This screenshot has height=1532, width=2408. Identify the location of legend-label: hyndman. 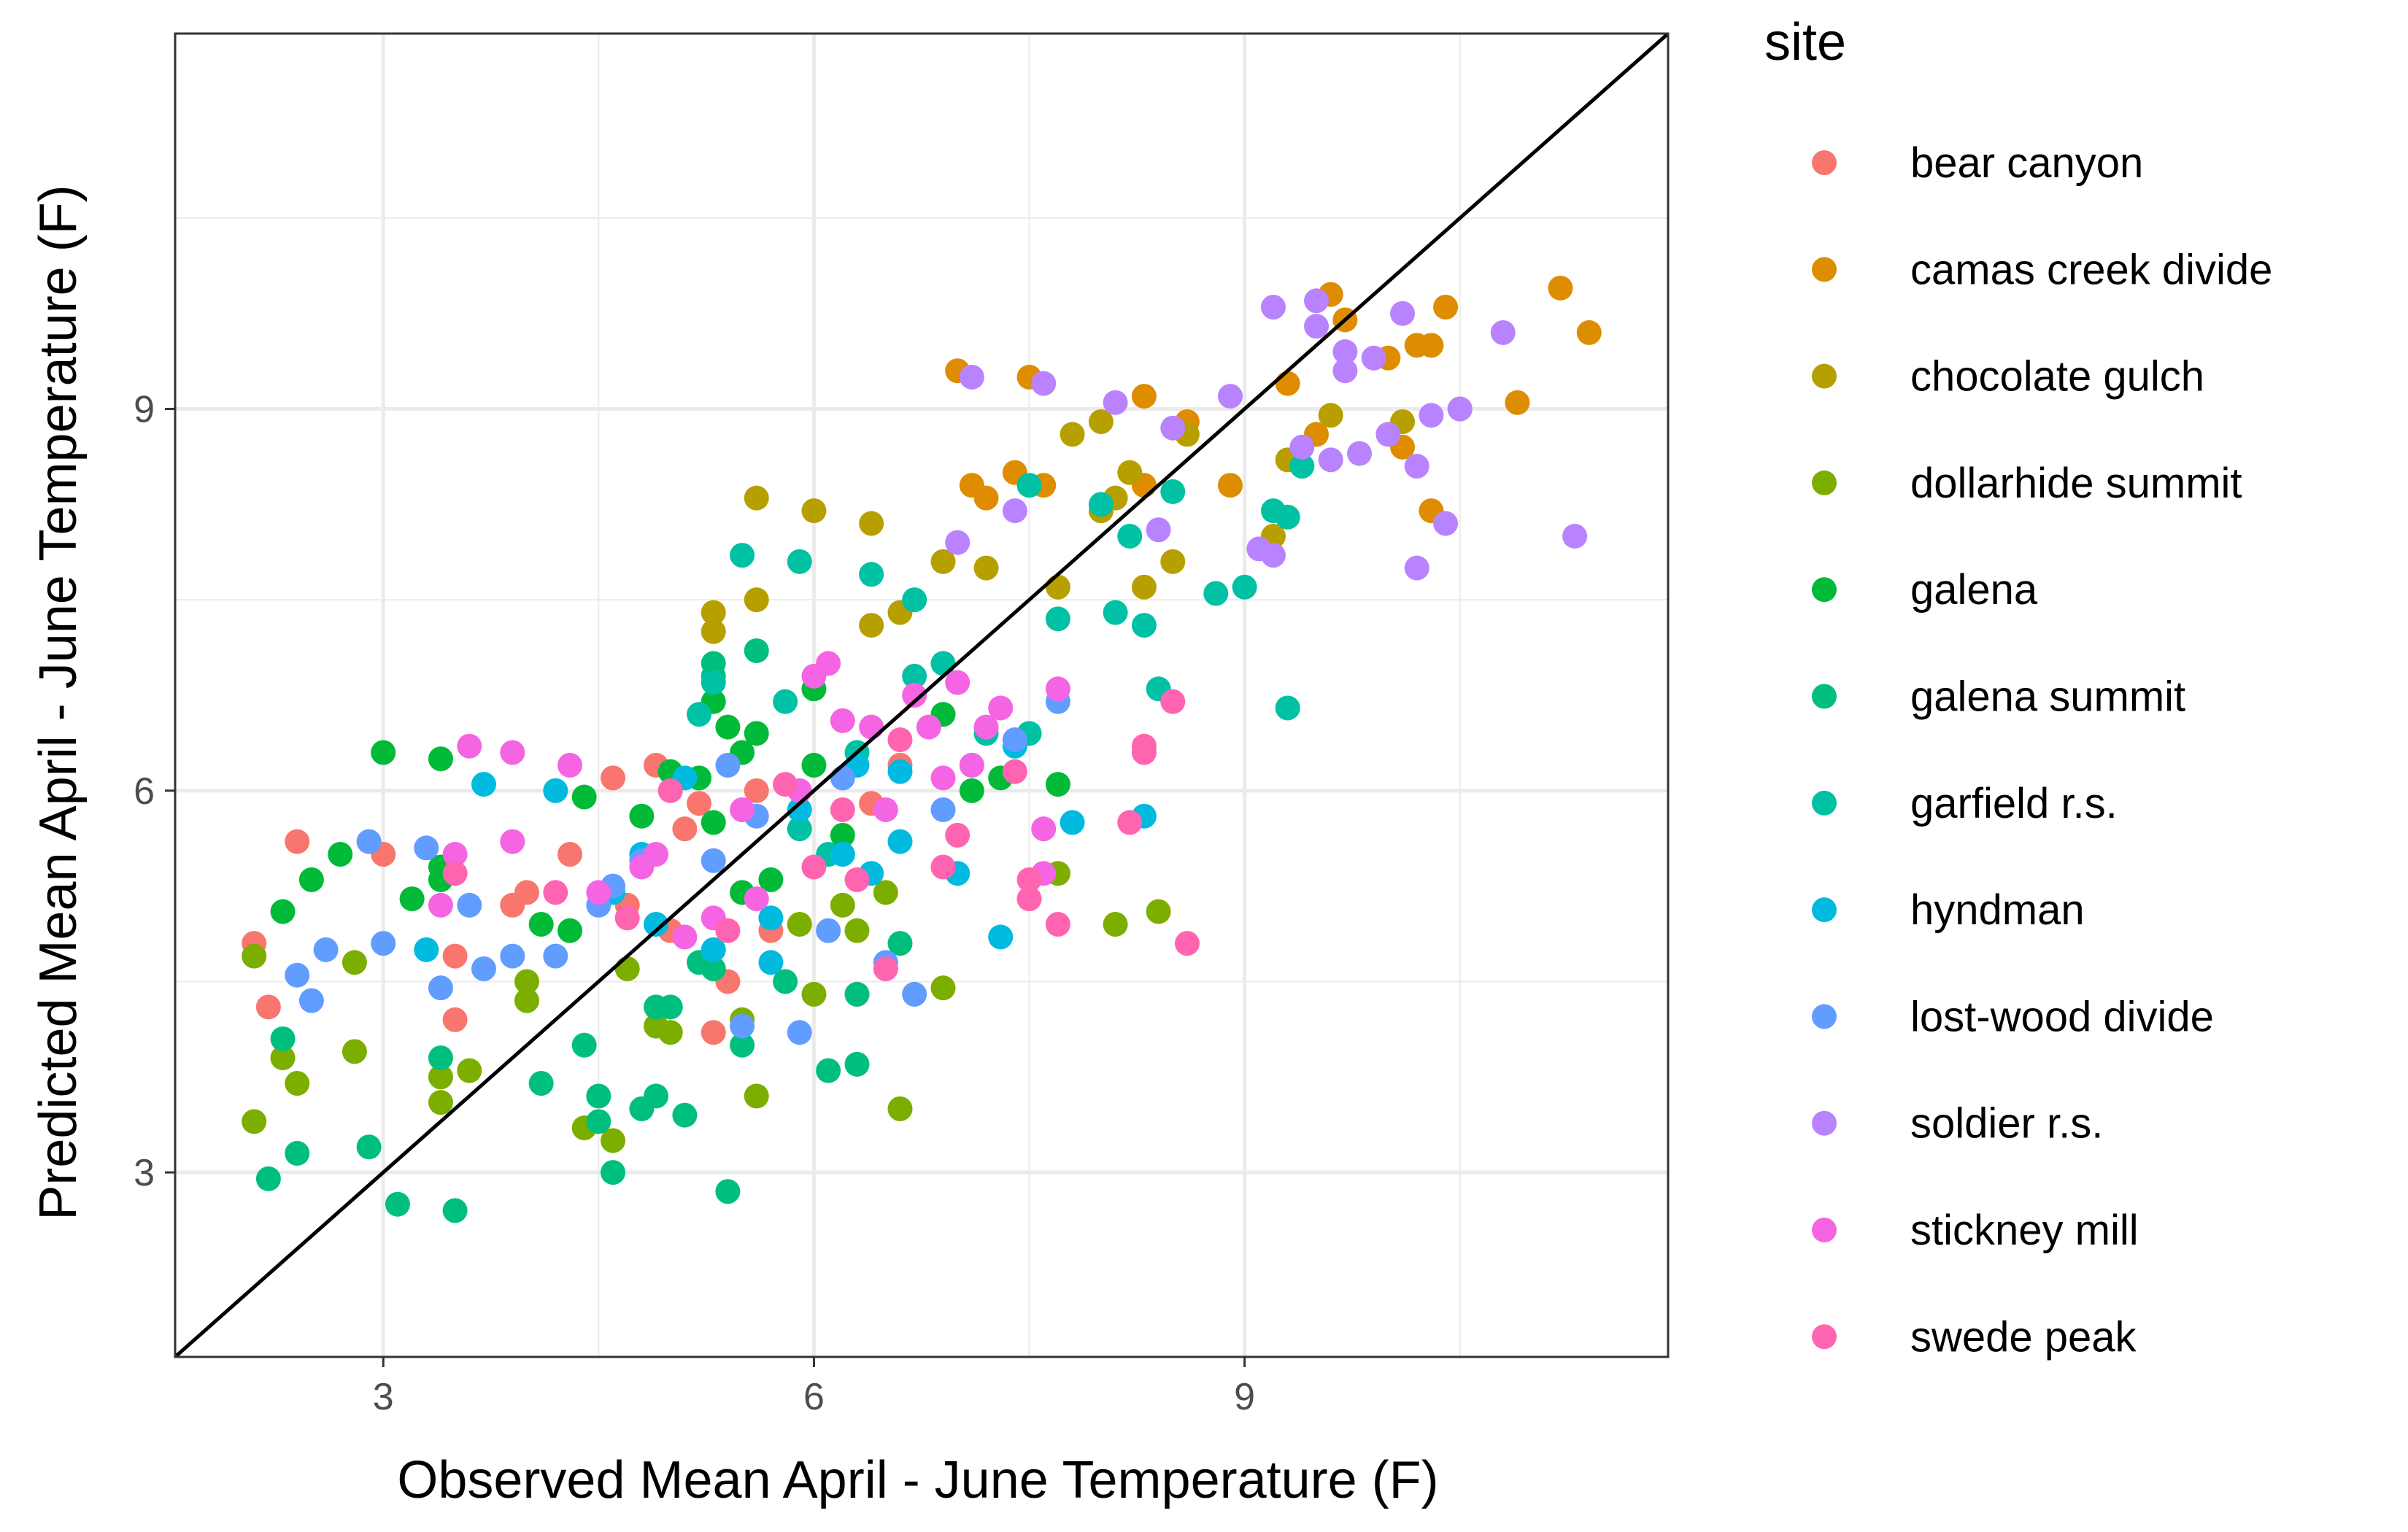
(1998, 910).